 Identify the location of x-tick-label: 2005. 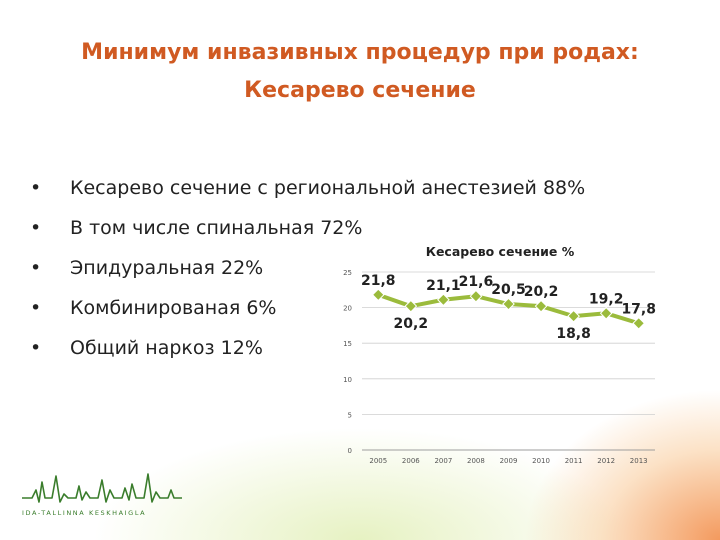
(378, 461).